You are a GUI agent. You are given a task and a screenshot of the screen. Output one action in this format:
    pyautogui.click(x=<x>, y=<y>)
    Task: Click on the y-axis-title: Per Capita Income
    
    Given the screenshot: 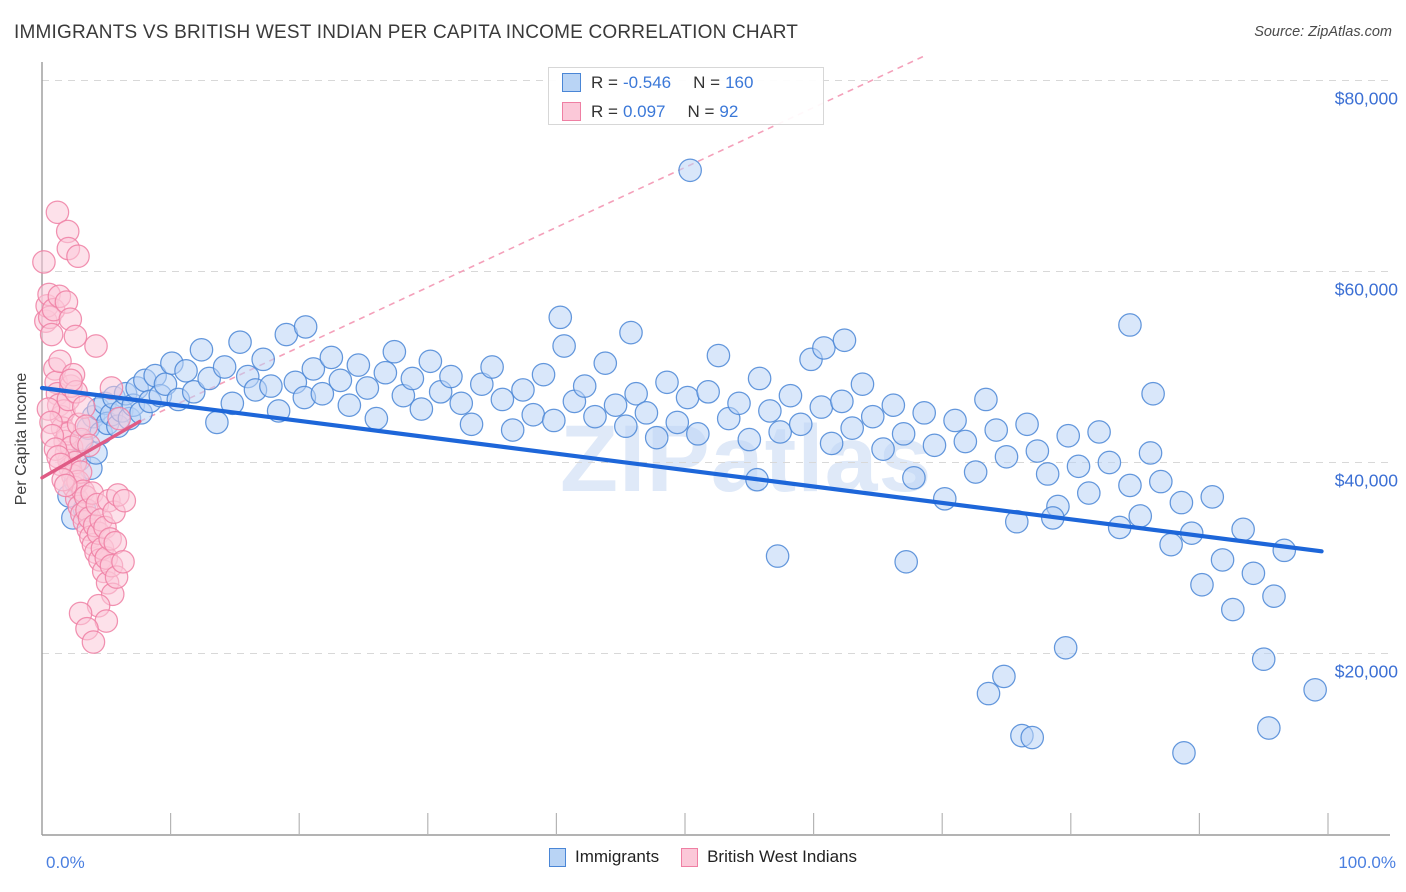 What is the action you would take?
    pyautogui.click(x=21, y=439)
    